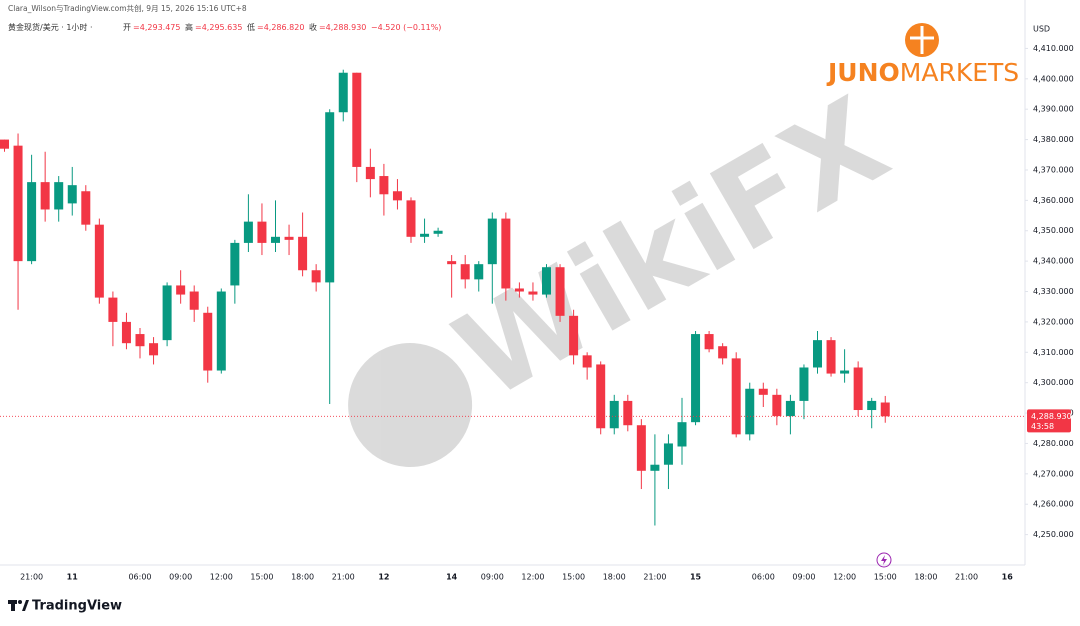 Image resolution: width=1080 pixels, height=626 pixels. Describe the element at coordinates (1041, 29) in the screenshot. I see `currency-label: USD` at that location.